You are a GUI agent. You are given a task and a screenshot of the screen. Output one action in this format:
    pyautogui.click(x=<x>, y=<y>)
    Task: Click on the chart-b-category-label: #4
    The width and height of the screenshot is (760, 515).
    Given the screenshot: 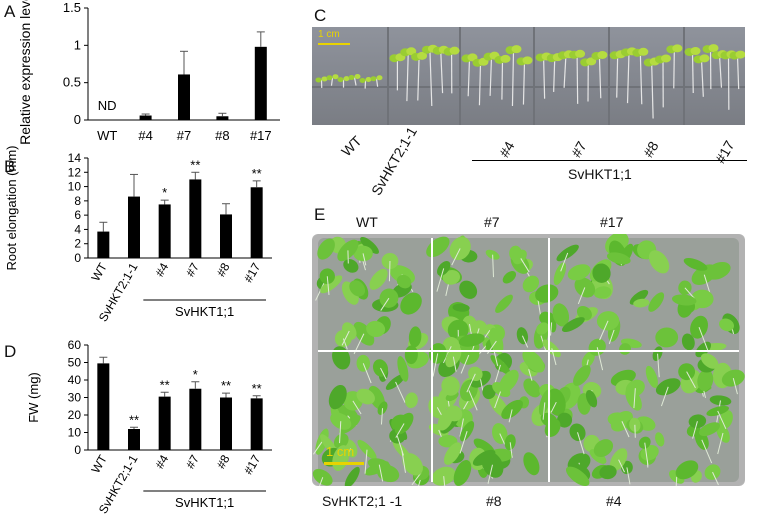 What is the action you would take?
    pyautogui.click(x=161, y=269)
    